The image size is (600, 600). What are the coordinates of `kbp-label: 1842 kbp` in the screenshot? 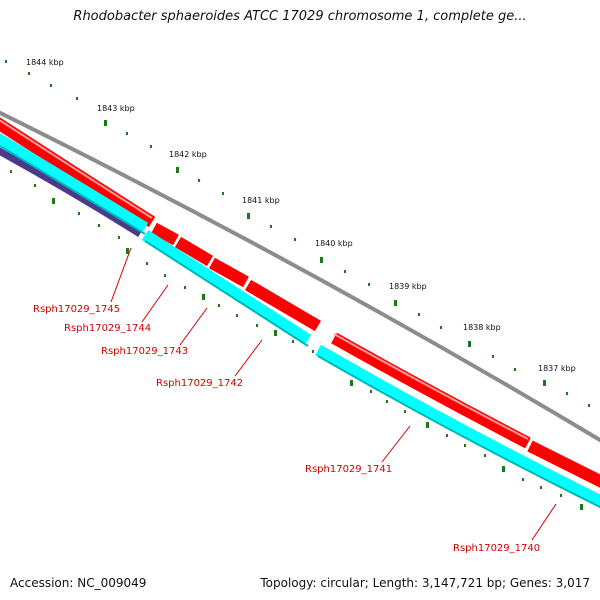 It's located at (188, 154).